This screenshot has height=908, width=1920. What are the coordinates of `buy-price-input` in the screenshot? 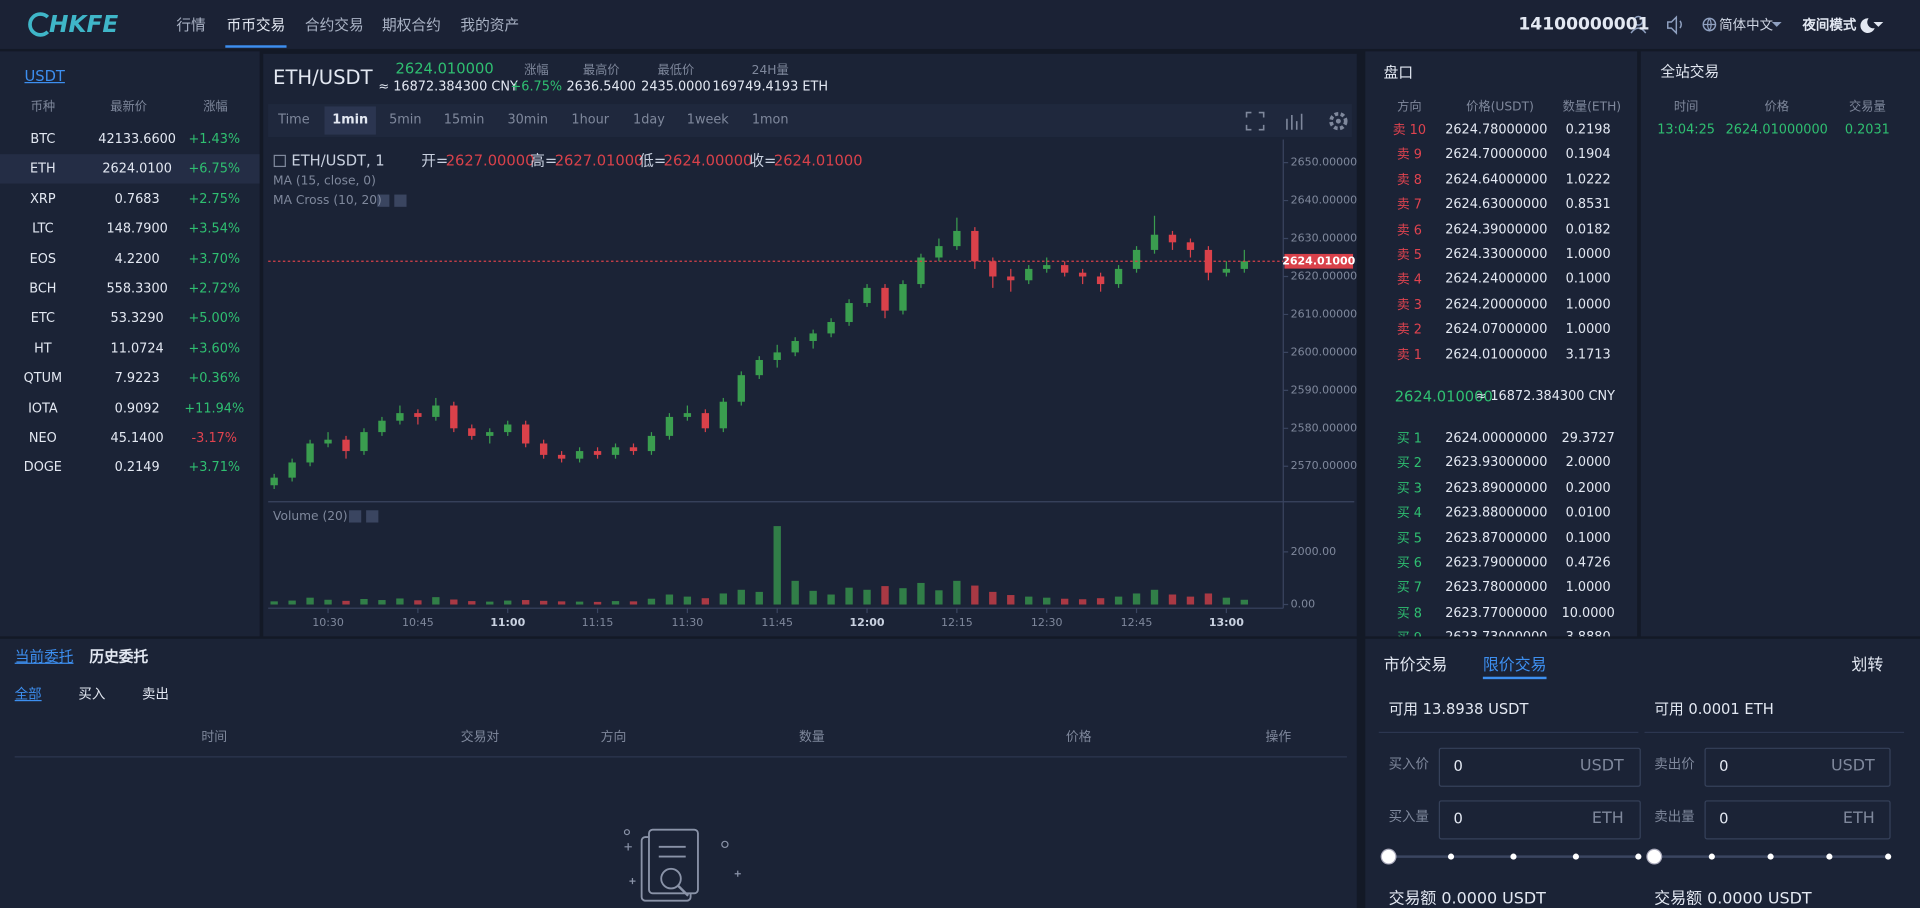 It's located at (1539, 767).